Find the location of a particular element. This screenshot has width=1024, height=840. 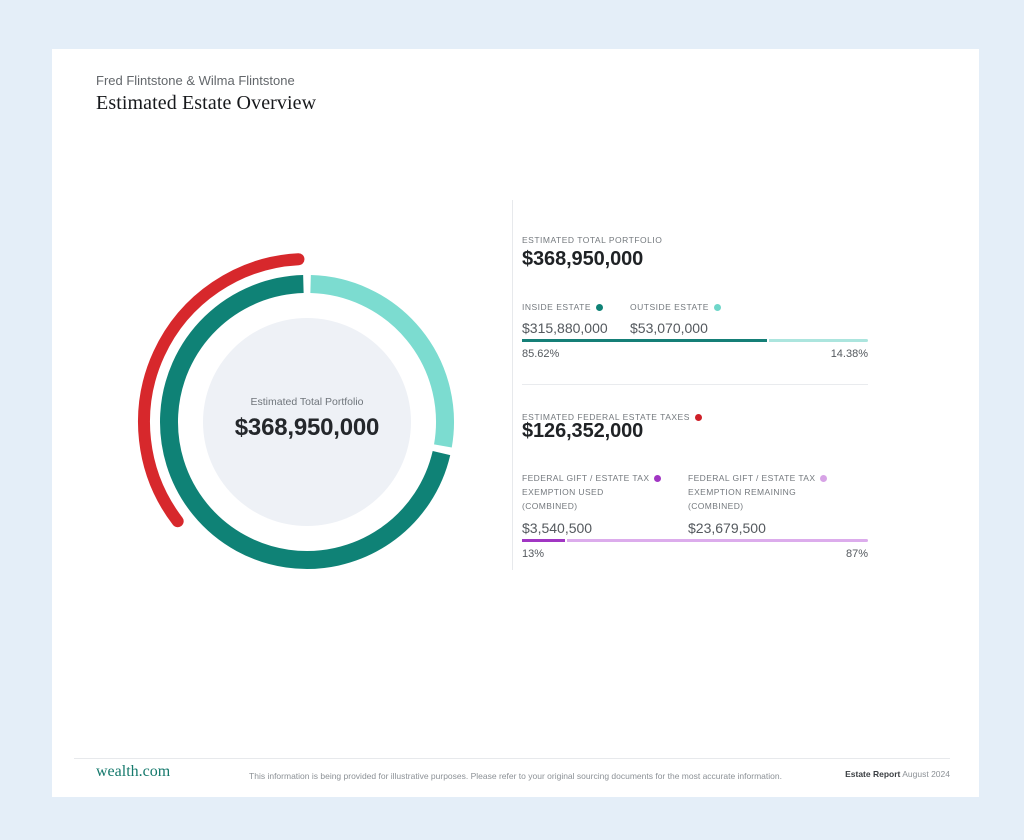

outside-estate-column: OUTSIDE ESTATE $53,070,000 is located at coordinates (675, 316).